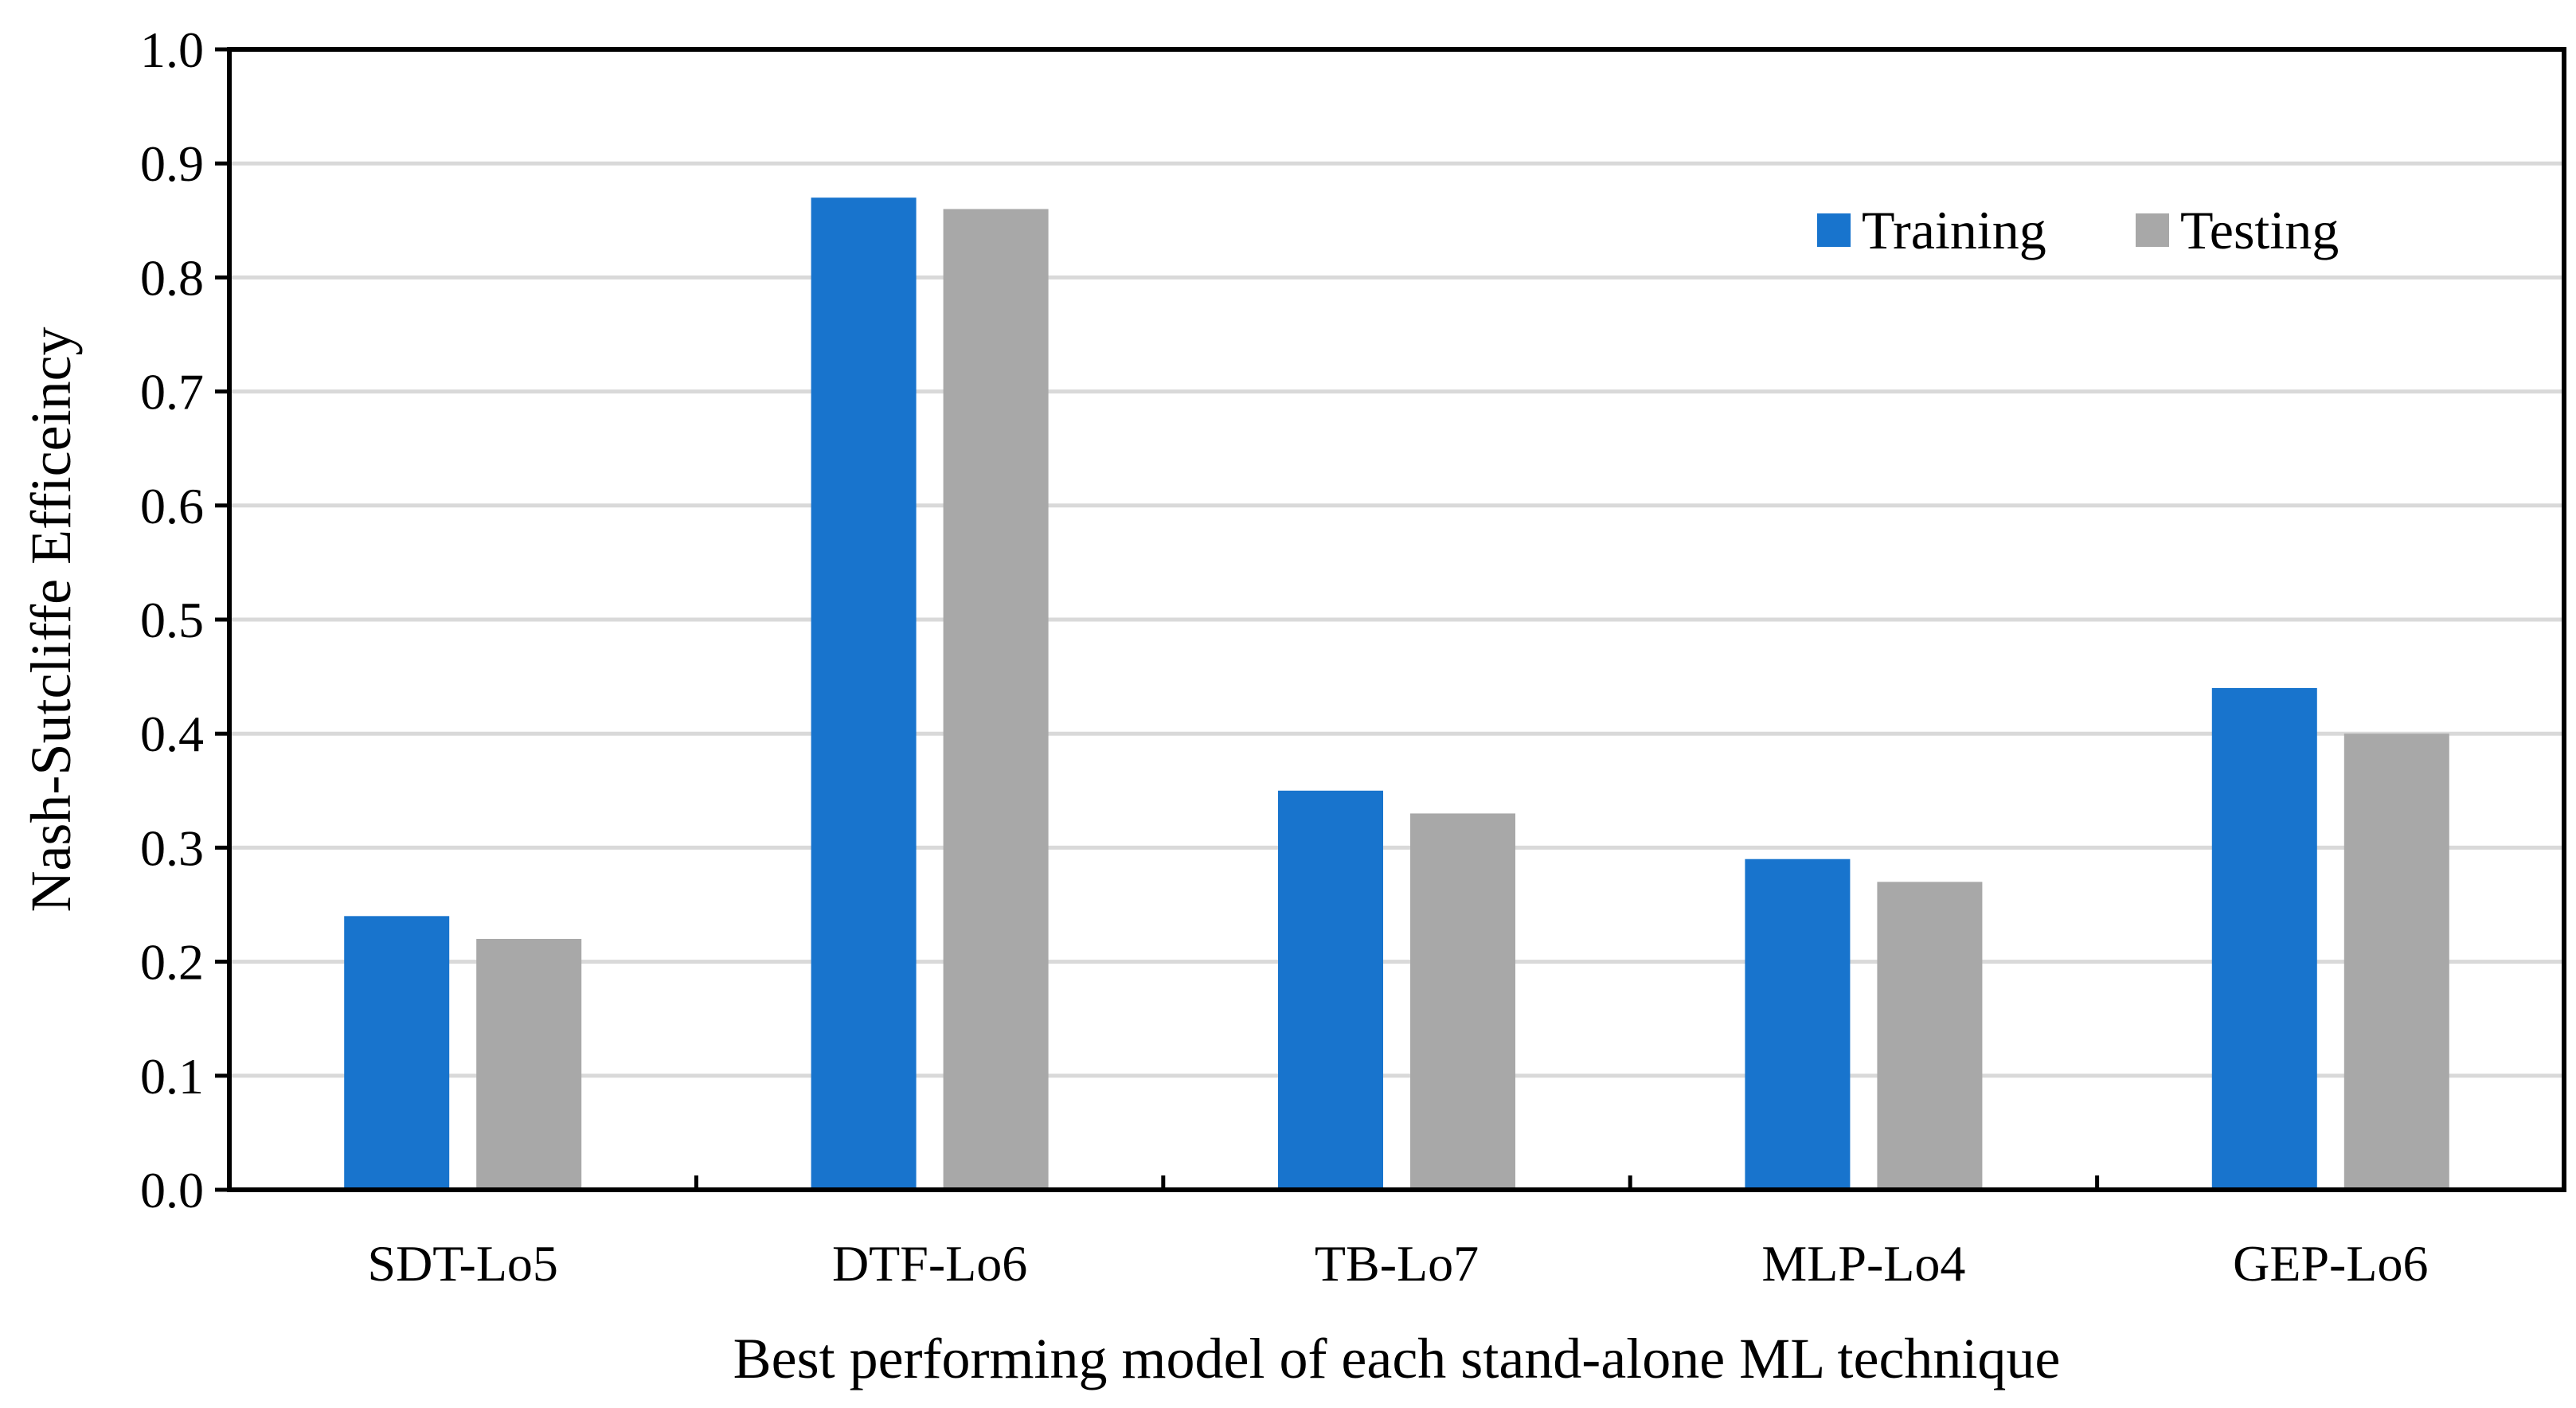 The image size is (2576, 1408). I want to click on y-axis-ticks: 0.0 0.1 0.2 0.3 0.4 0.5 0.6 0.7 0.8 0.9 1.0, so click(185, 620).